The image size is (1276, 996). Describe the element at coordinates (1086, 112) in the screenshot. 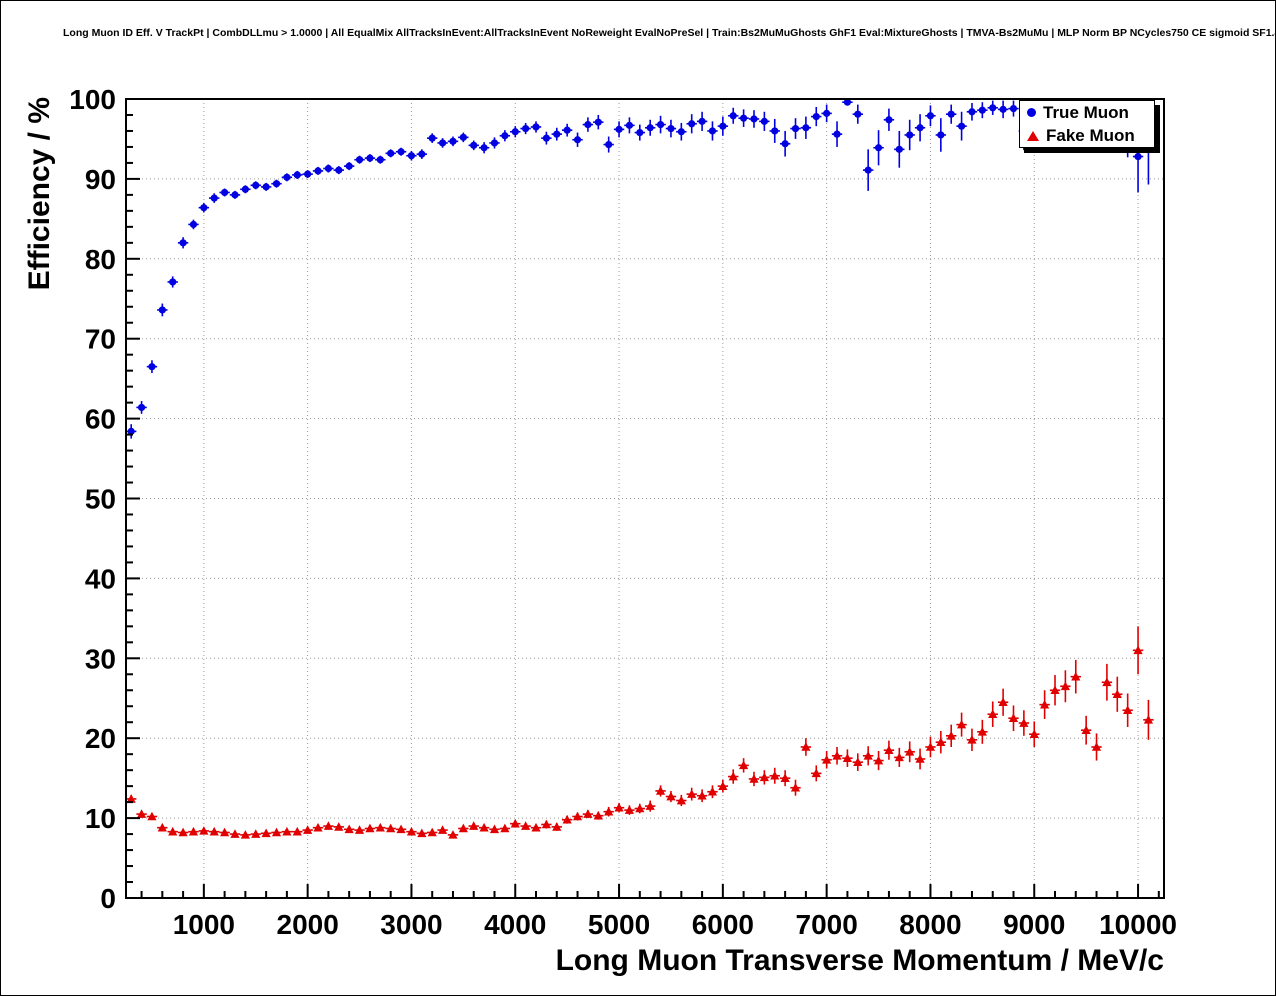

I see `legend-label-true-muon: True Muon` at that location.